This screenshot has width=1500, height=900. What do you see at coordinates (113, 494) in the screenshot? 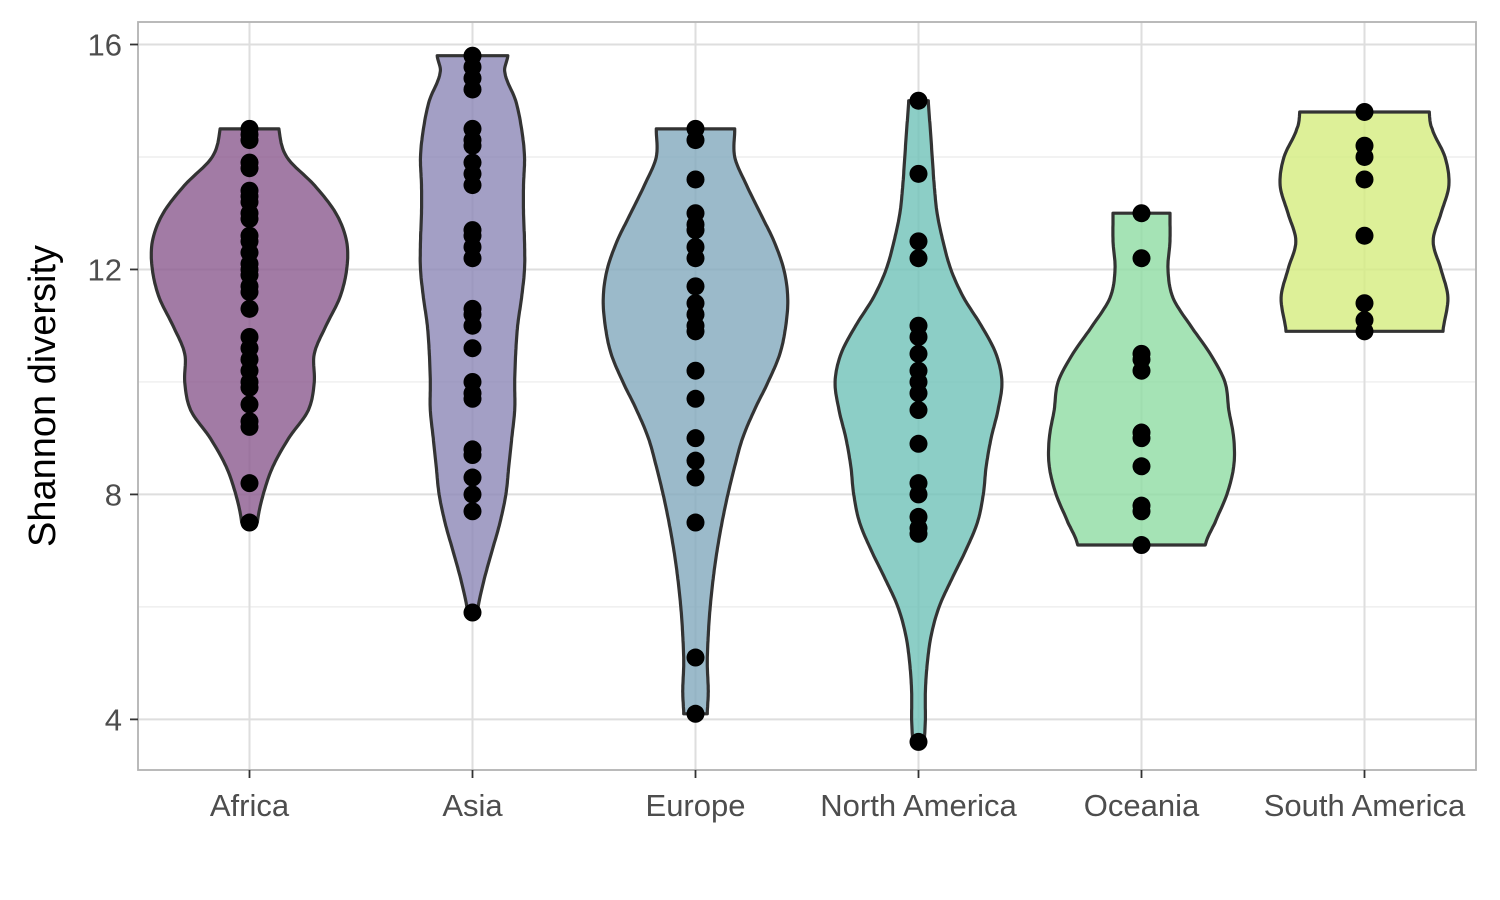
I see `y-tick-label: 8` at bounding box center [113, 494].